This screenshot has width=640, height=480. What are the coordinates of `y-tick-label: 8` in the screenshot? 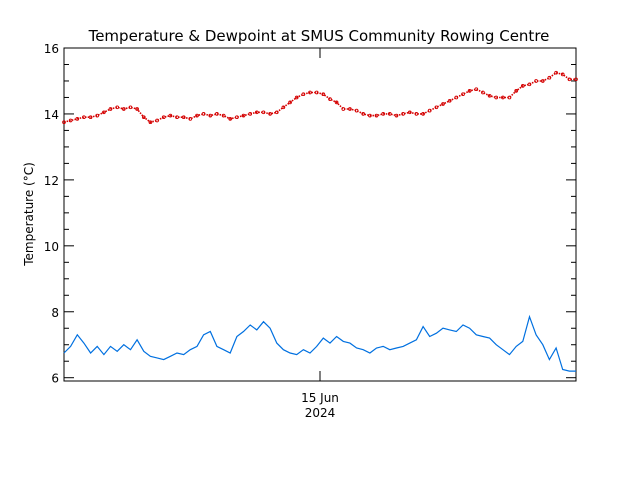 It's located at (55, 313).